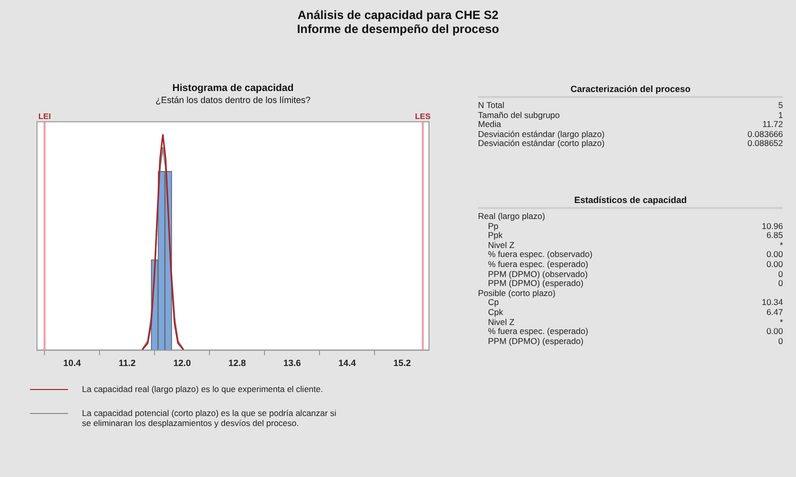 This screenshot has height=477, width=796. Describe the element at coordinates (202, 389) in the screenshot. I see `legend-label: La capacidad real (largo plazo) es lo que experimenta el cliente.` at that location.